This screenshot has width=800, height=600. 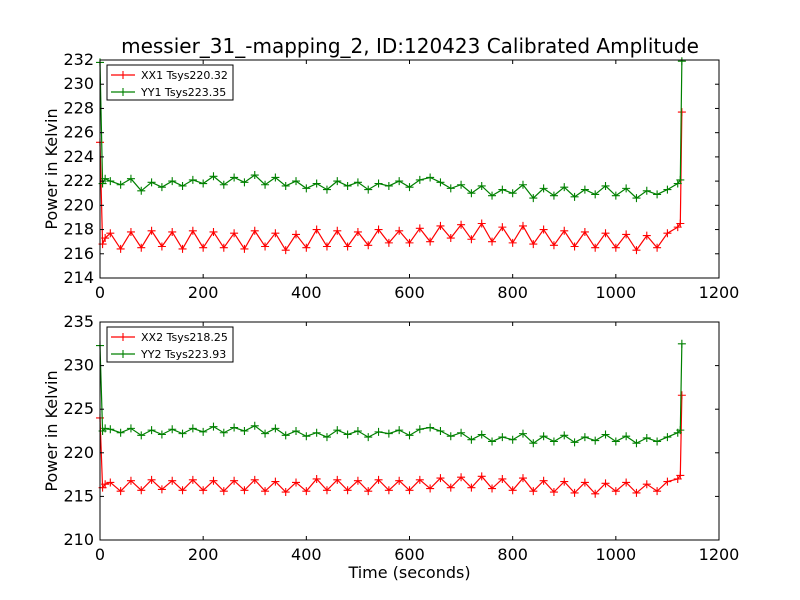 I want to click on legend-box, so click(x=170, y=82).